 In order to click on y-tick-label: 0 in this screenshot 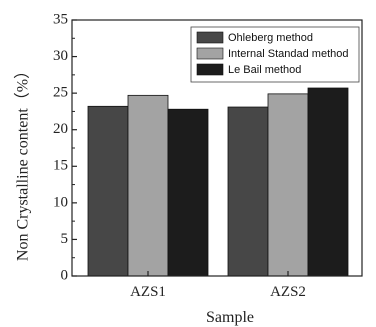, I will do `click(65, 275)`.